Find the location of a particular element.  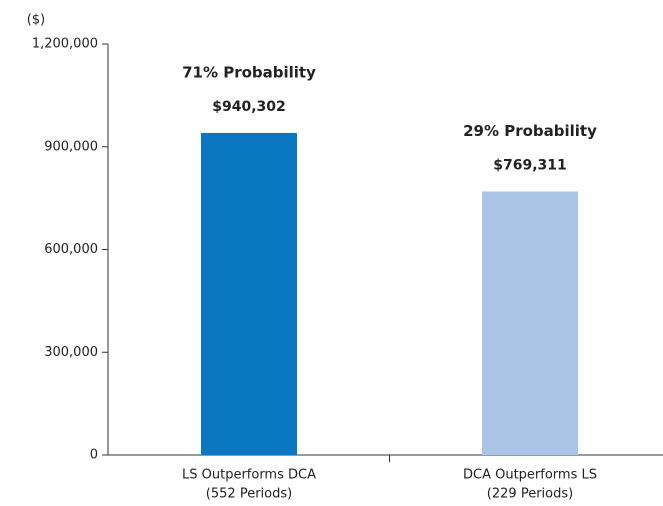

annotation: 71% Probability is located at coordinates (249, 72).